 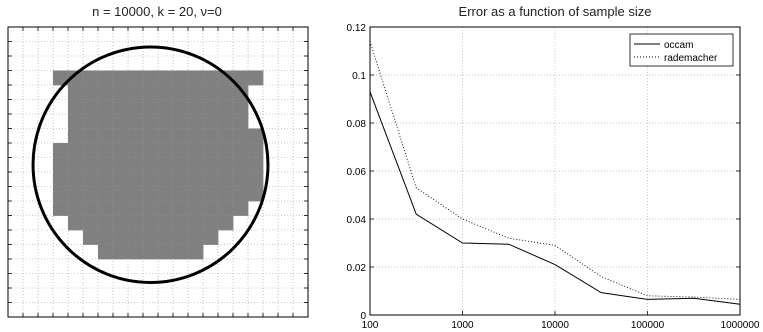 What do you see at coordinates (681, 50) in the screenshot?
I see `legend-box` at bounding box center [681, 50].